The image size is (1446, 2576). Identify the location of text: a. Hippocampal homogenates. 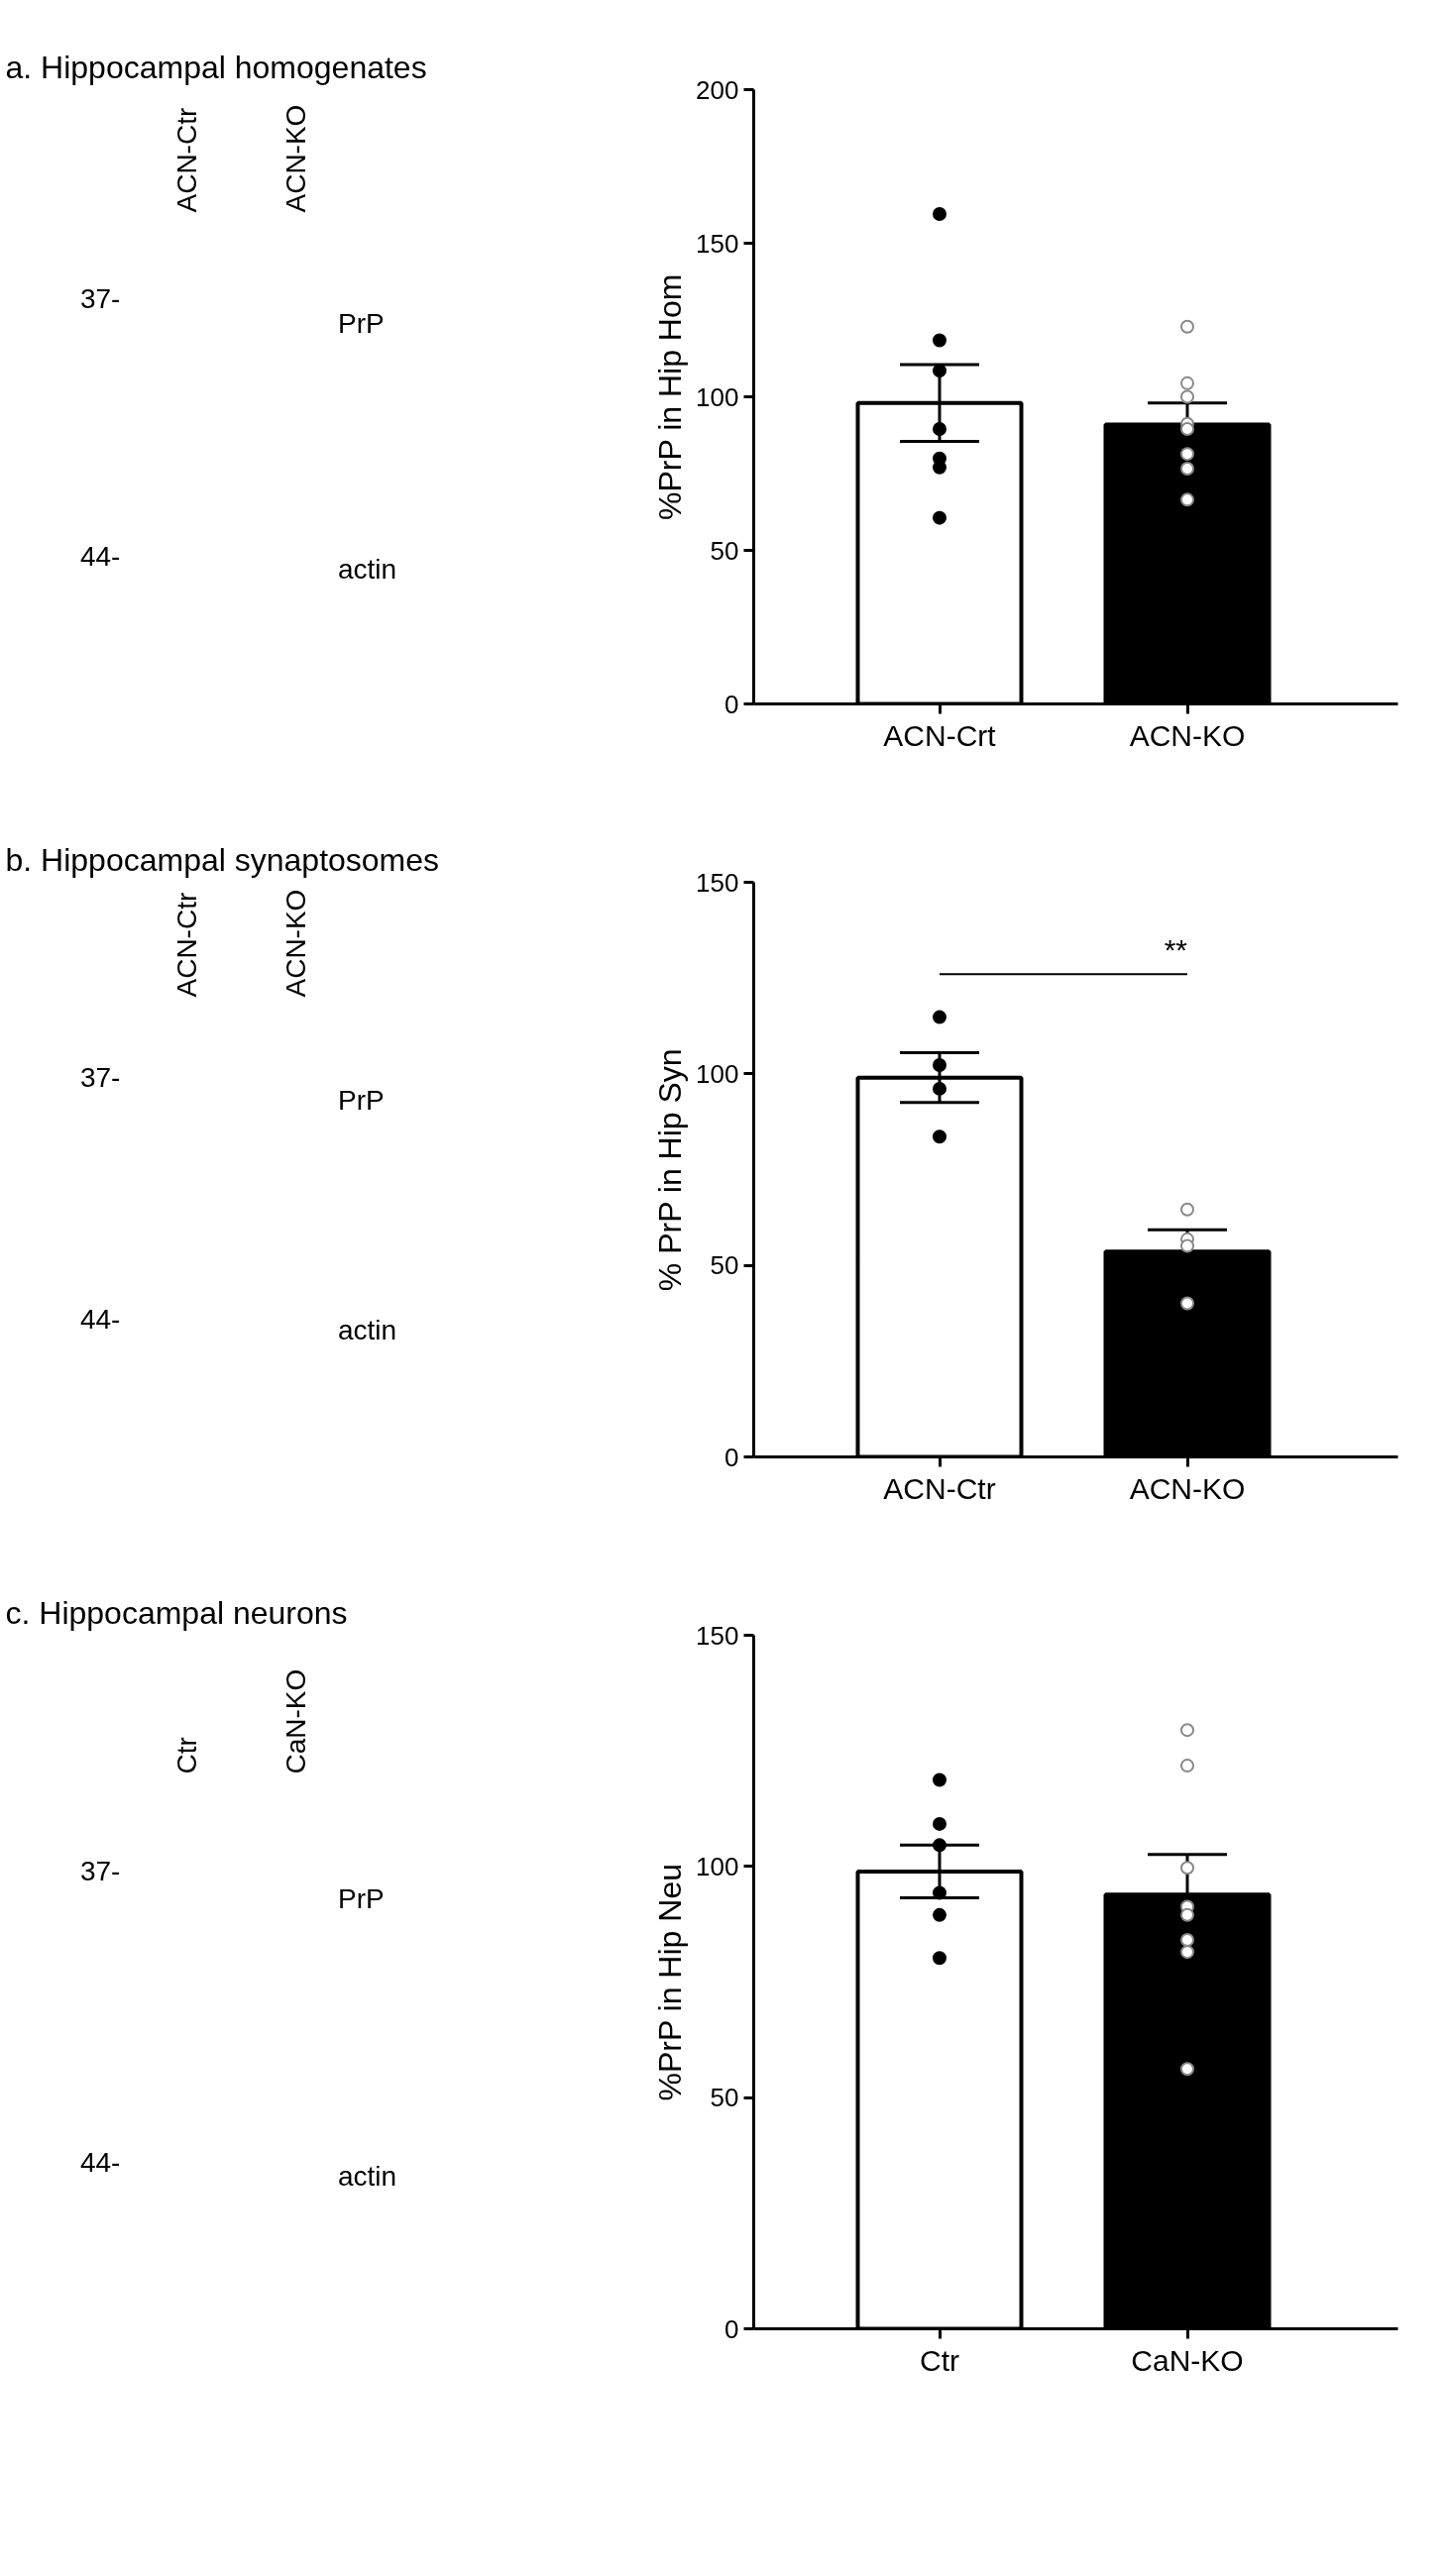
(216, 67).